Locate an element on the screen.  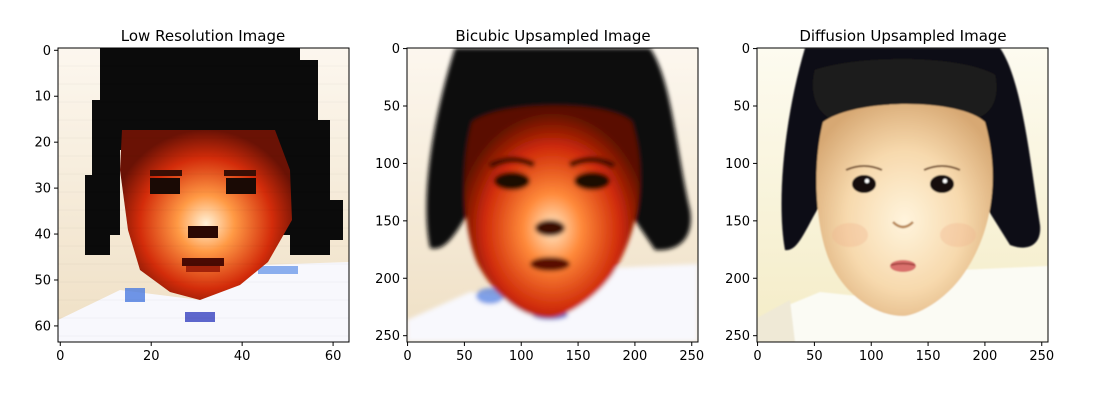
y-tick-label: 60 is located at coordinates (42, 326).